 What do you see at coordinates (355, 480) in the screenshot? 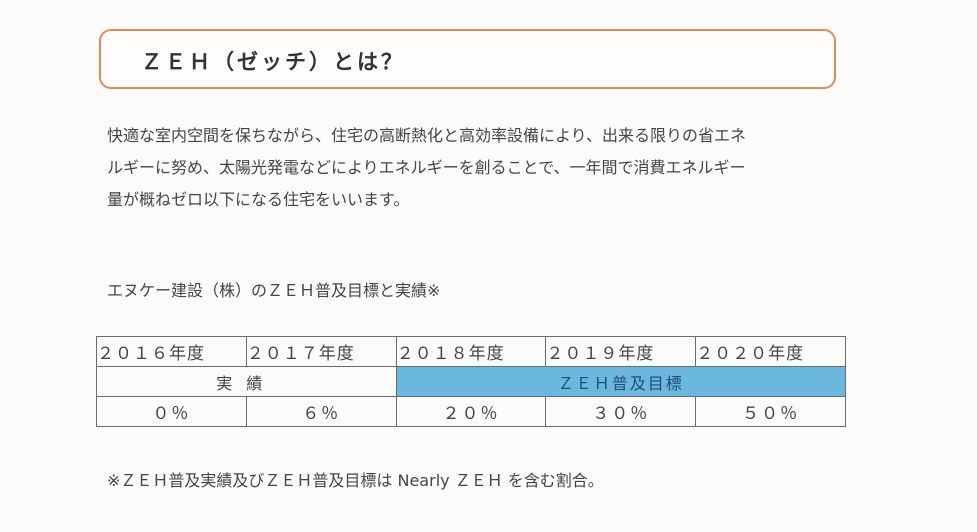
I see `footnote: ※ＺＥＨ普及実績及びＺＥＨ普及目標は Nearly ＺＥＨ を含む割合。` at bounding box center [355, 480].